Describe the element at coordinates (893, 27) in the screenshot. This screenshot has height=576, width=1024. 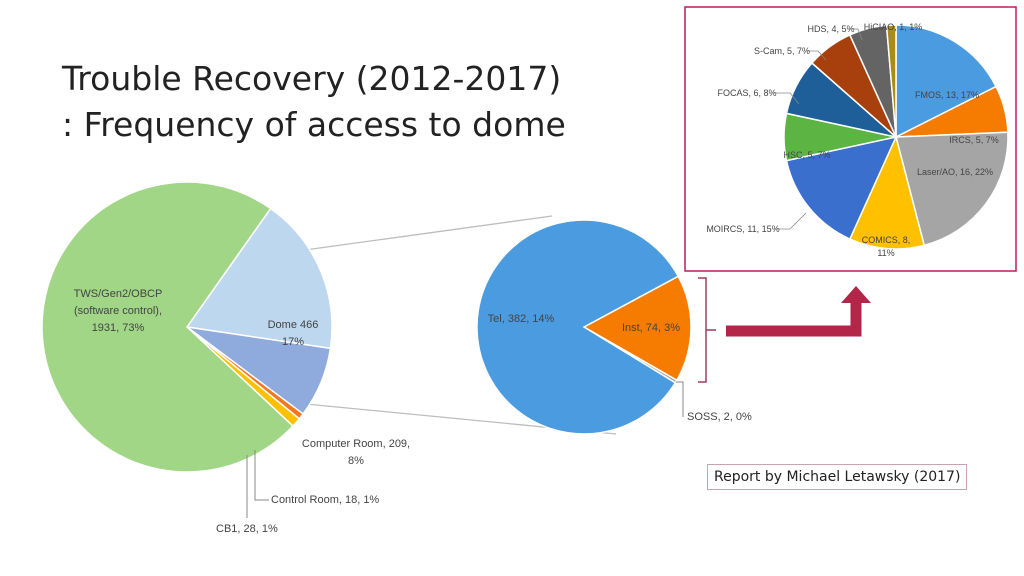
I see `label-hiciao: HiCIAO, 1, 1%` at that location.